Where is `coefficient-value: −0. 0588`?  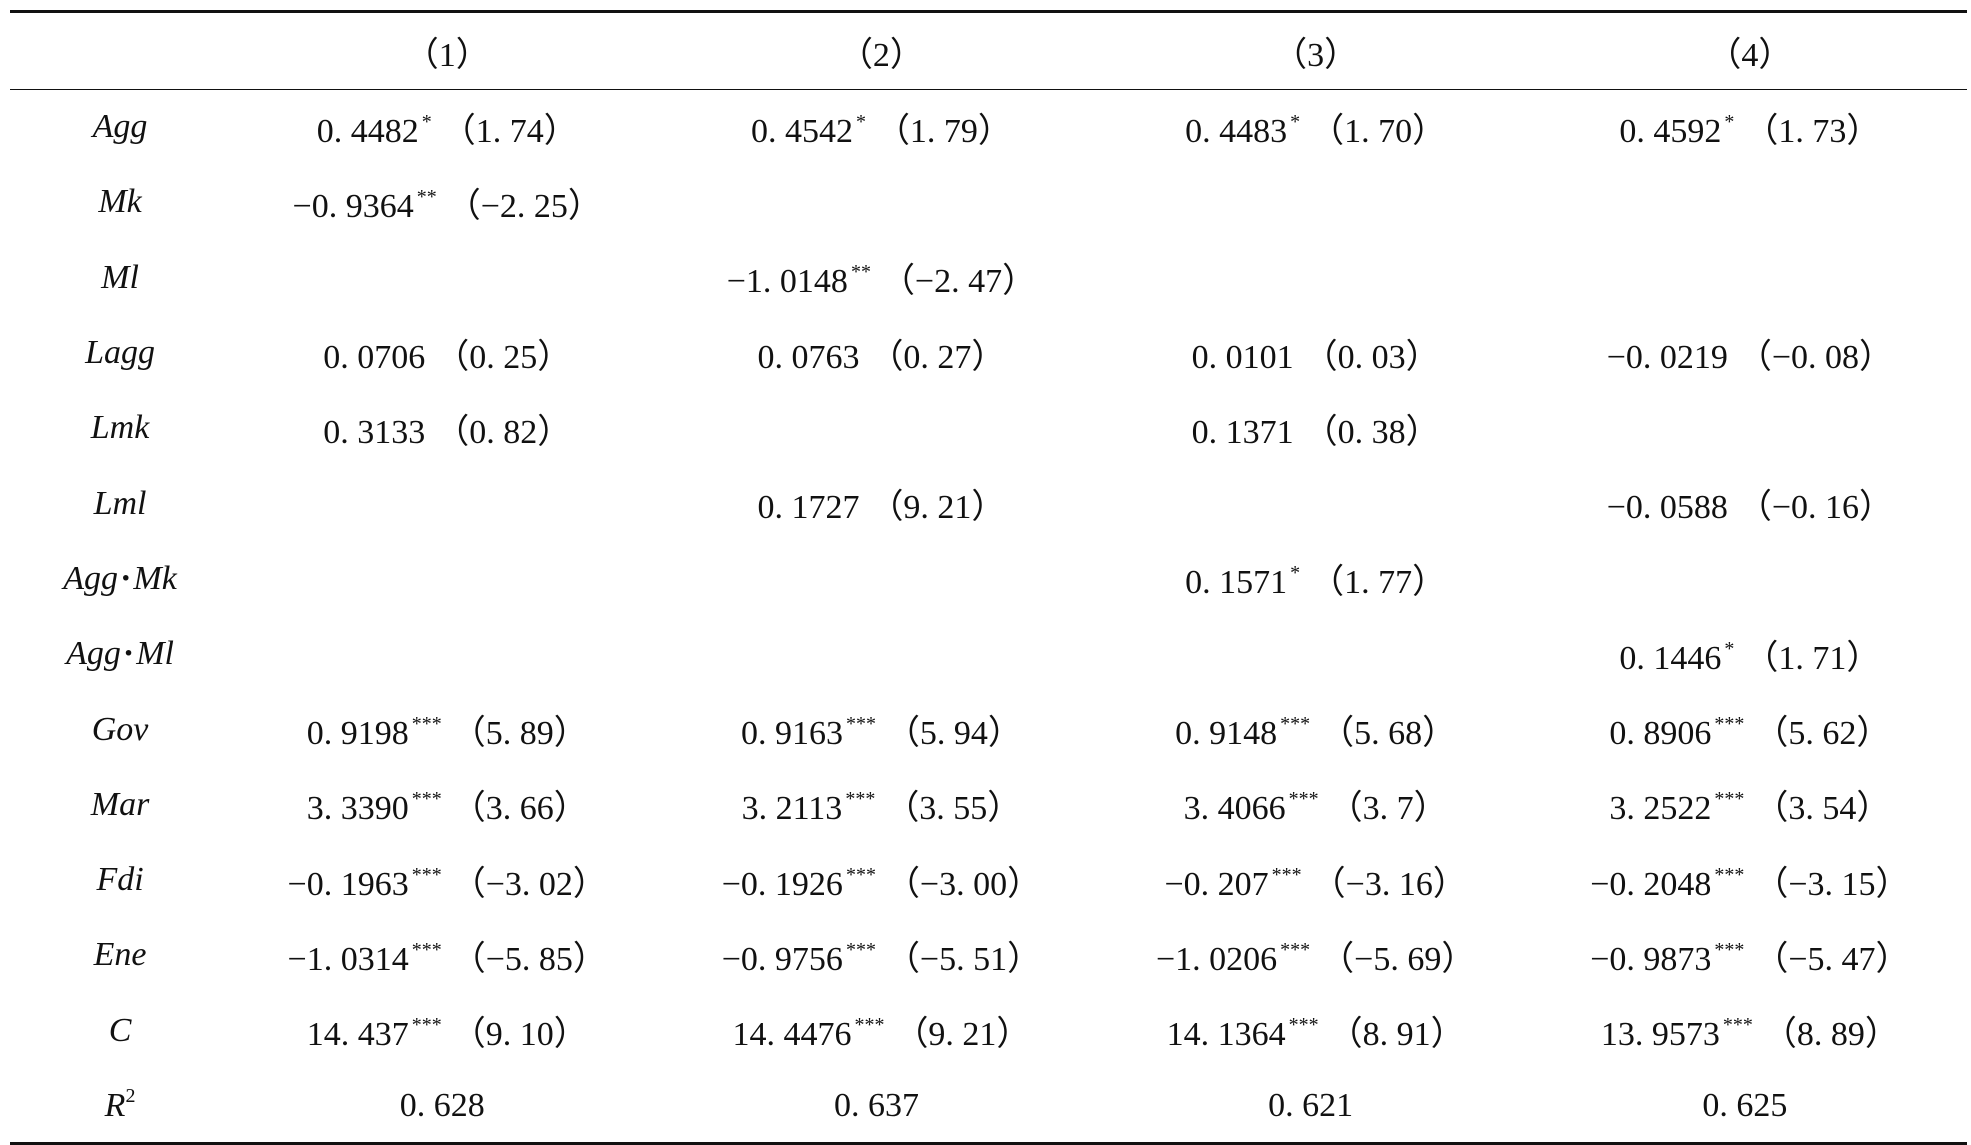
coefficient-value: −0. 0588 is located at coordinates (1667, 508).